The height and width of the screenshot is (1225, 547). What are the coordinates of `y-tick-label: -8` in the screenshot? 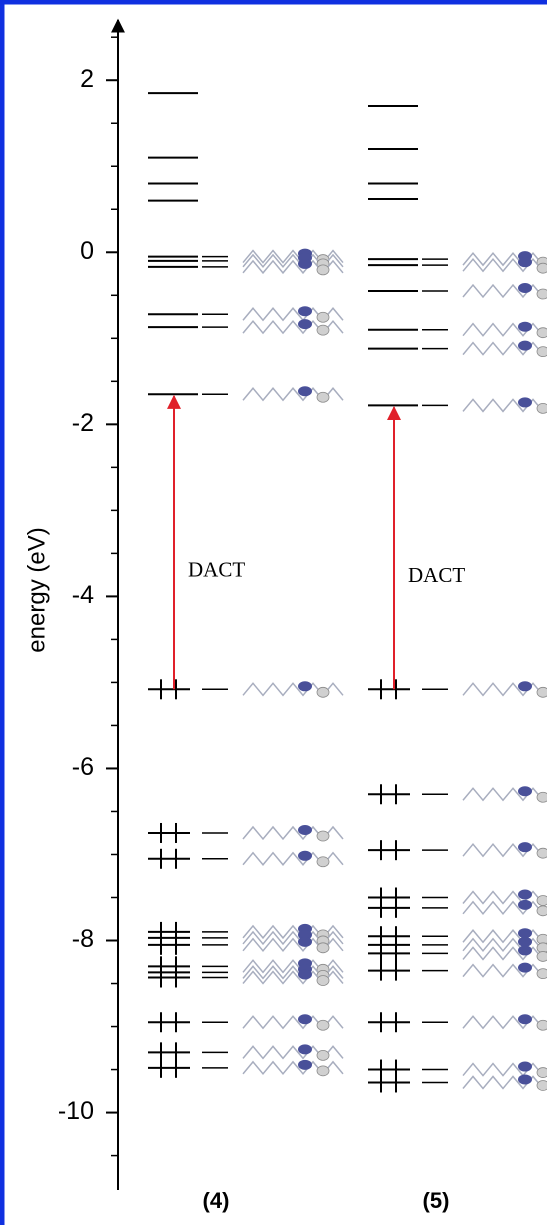 It's located at (83, 939).